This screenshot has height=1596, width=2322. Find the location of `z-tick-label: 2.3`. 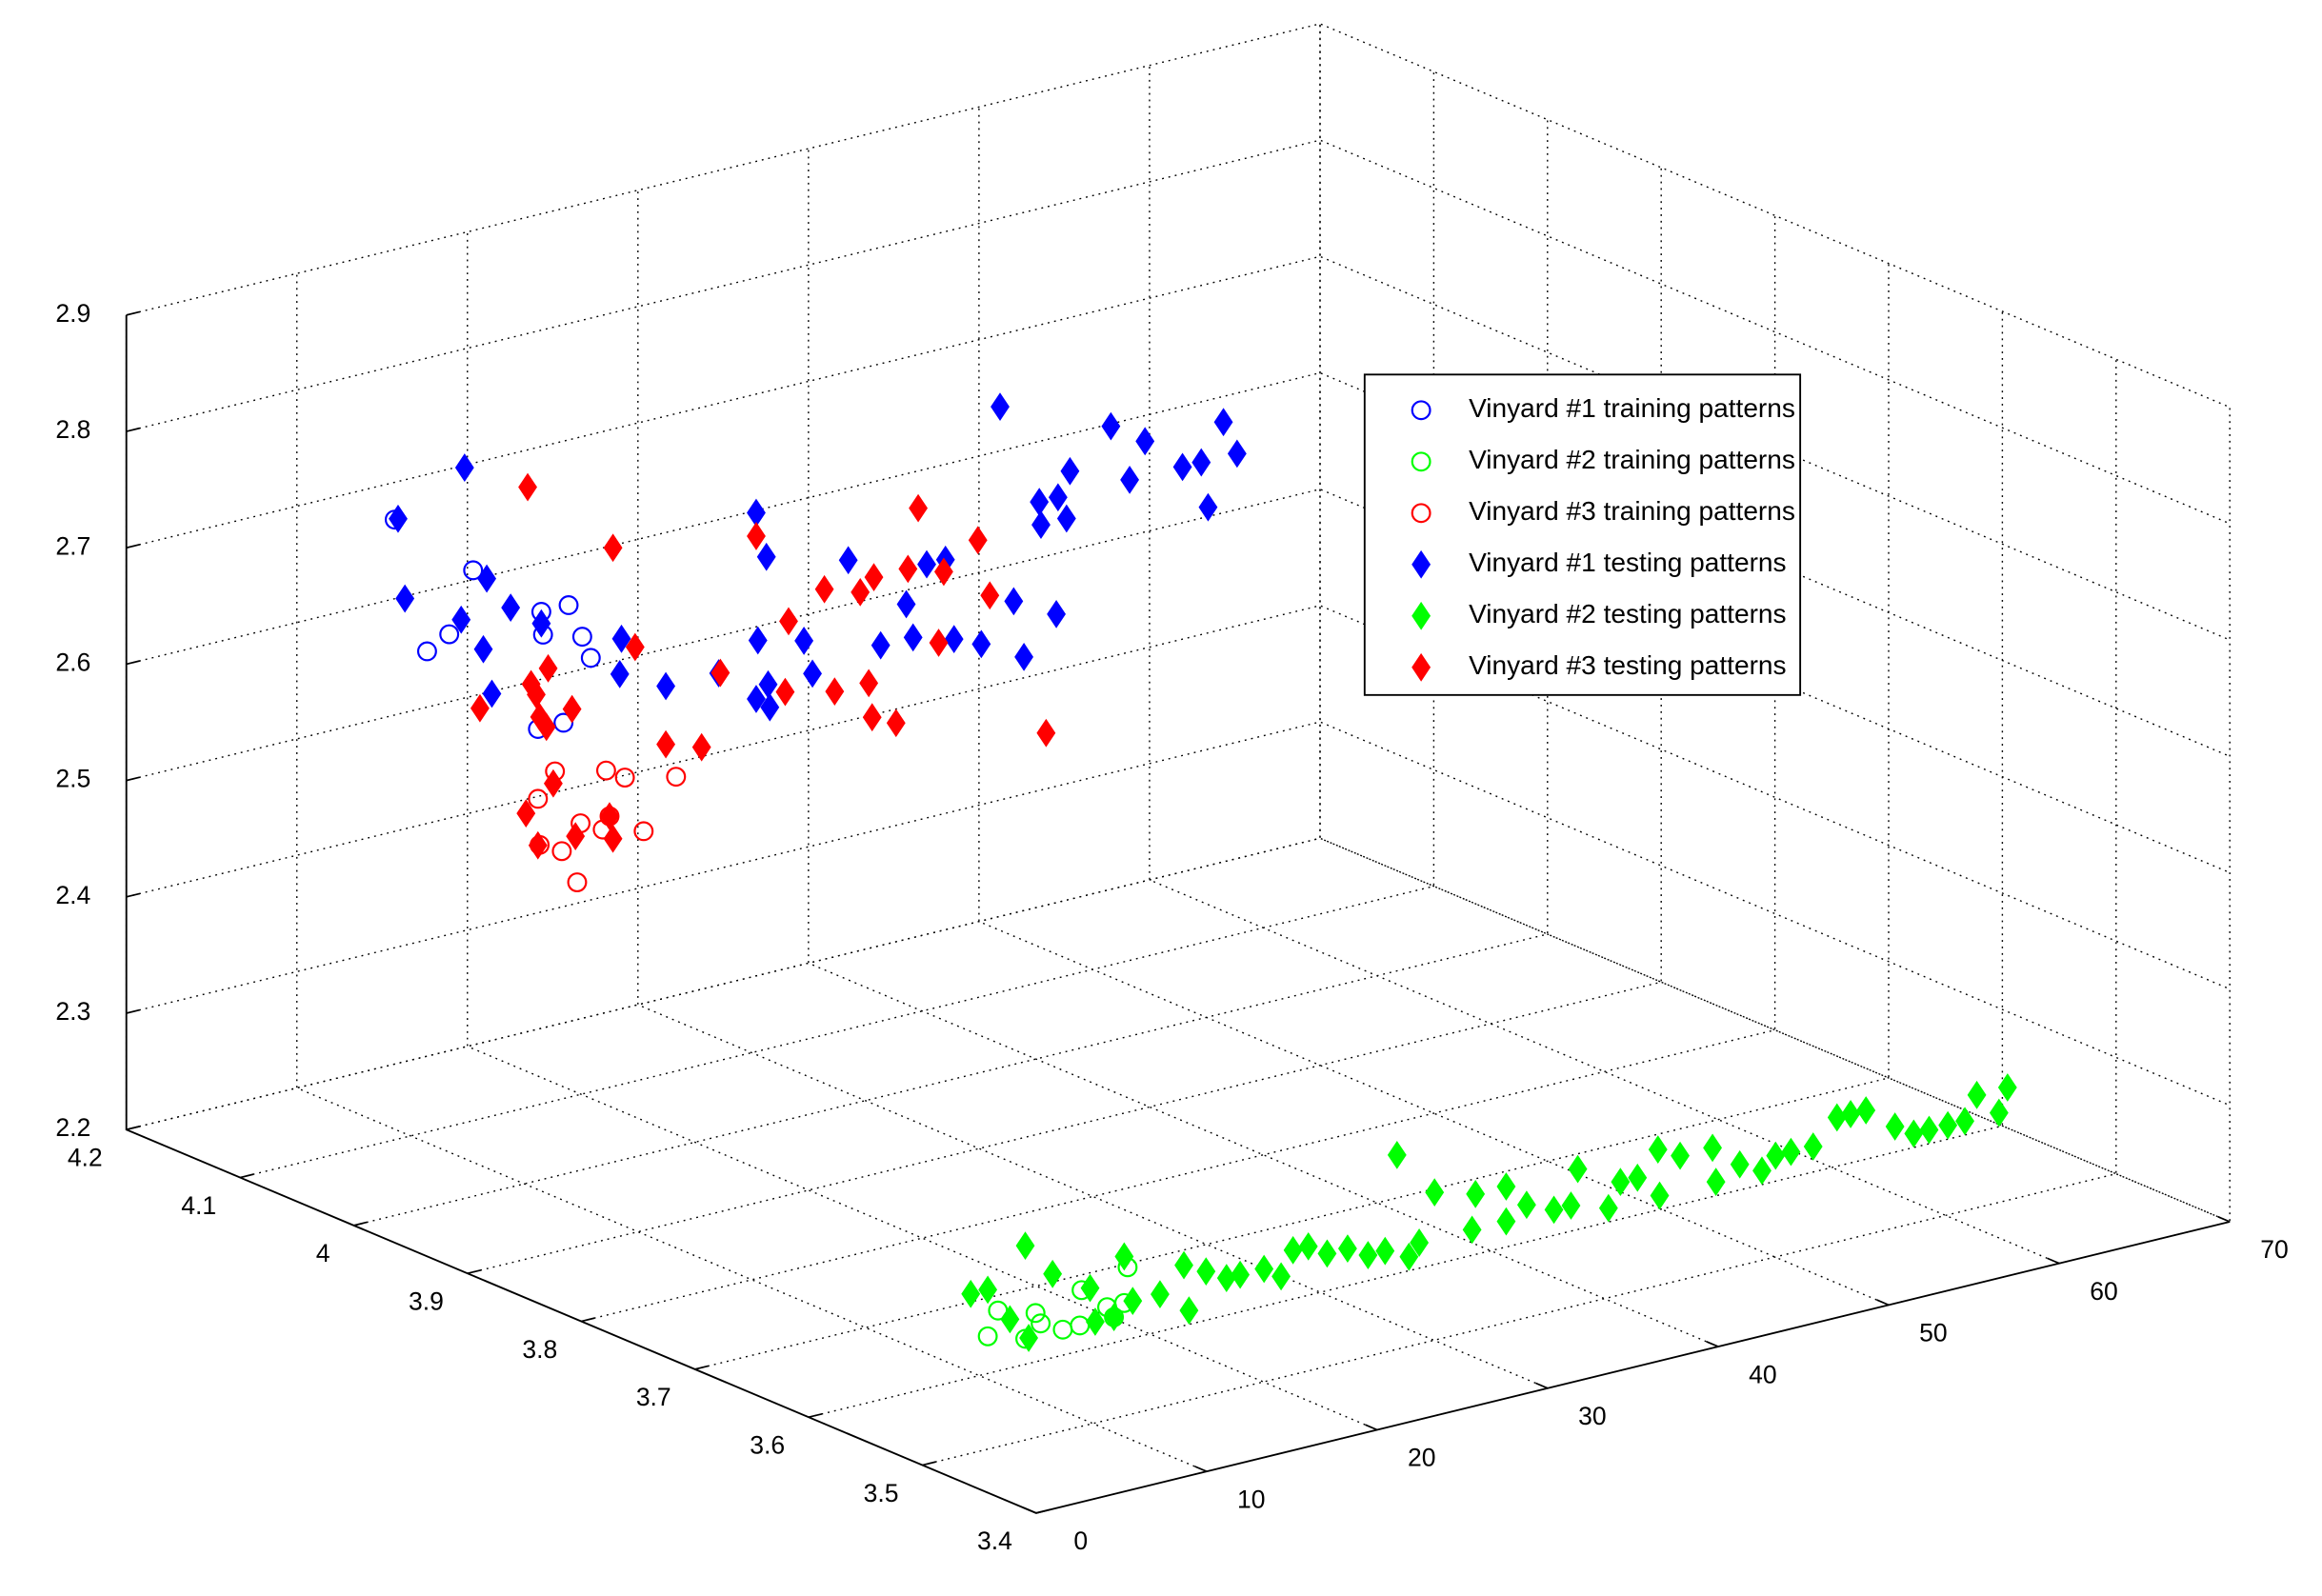

z-tick-label: 2.3 is located at coordinates (72, 1011).